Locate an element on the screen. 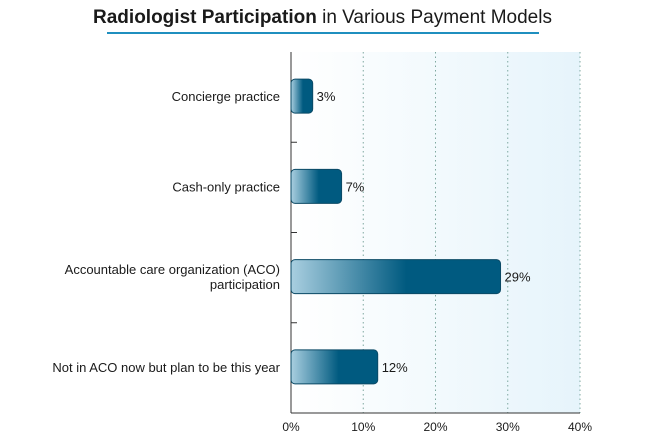 This screenshot has height=439, width=645. category-label: Not in ACO now but plan to be this year is located at coordinates (166, 367).